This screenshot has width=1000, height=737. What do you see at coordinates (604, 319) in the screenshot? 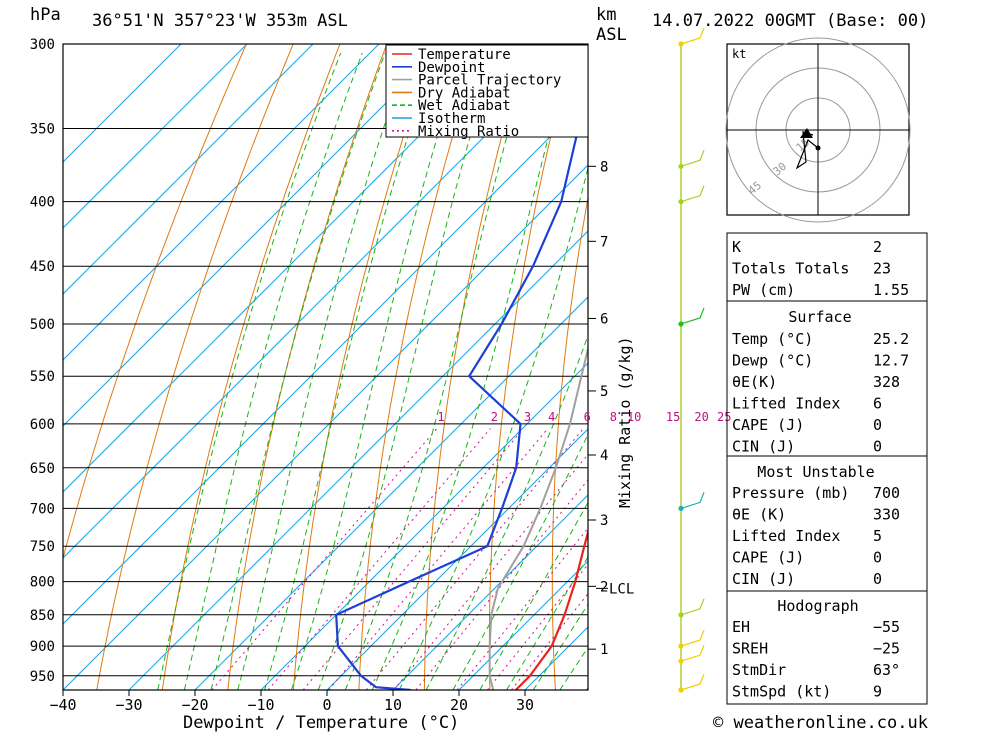
I see `km-tick-label: 6` at bounding box center [604, 319].